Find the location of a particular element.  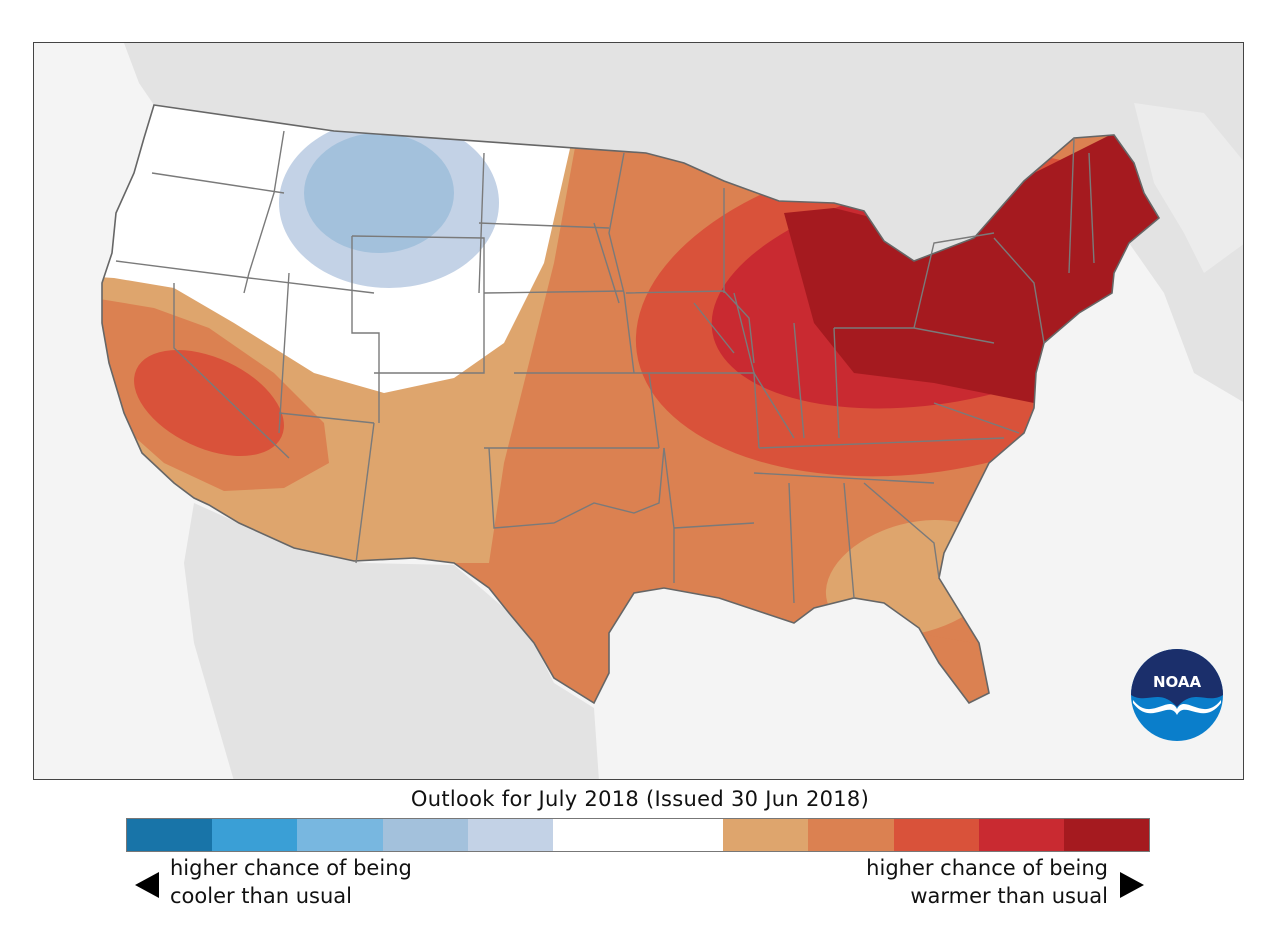

region-florida-likely is located at coordinates (954, 668).